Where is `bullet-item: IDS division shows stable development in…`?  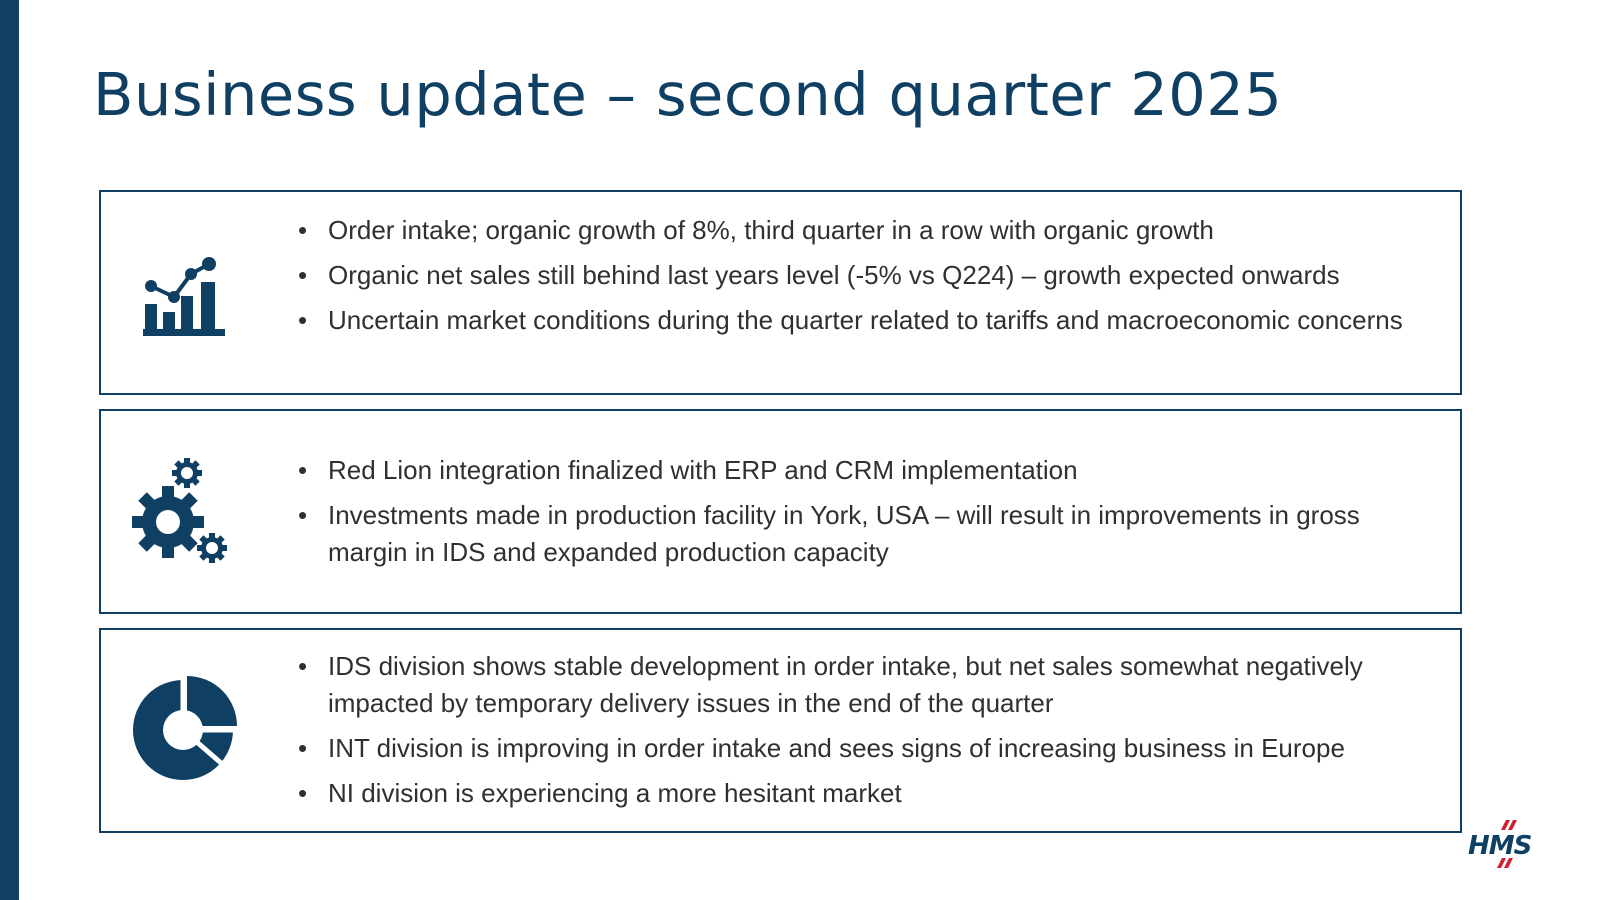
bullet-item: IDS division shows stable development in… is located at coordinates (859, 685).